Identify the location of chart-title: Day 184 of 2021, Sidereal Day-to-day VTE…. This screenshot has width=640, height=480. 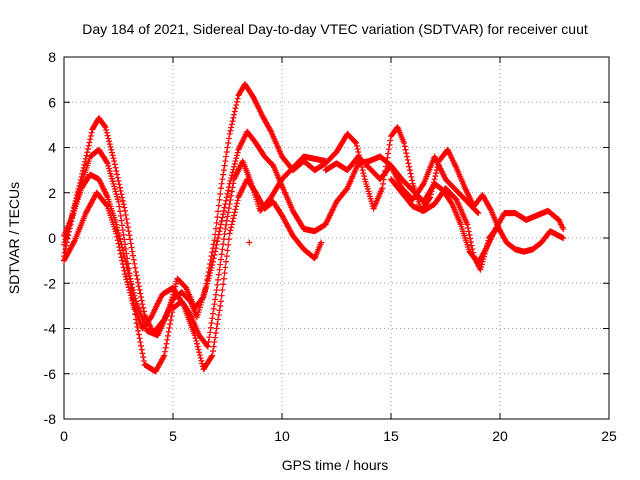
(335, 29).